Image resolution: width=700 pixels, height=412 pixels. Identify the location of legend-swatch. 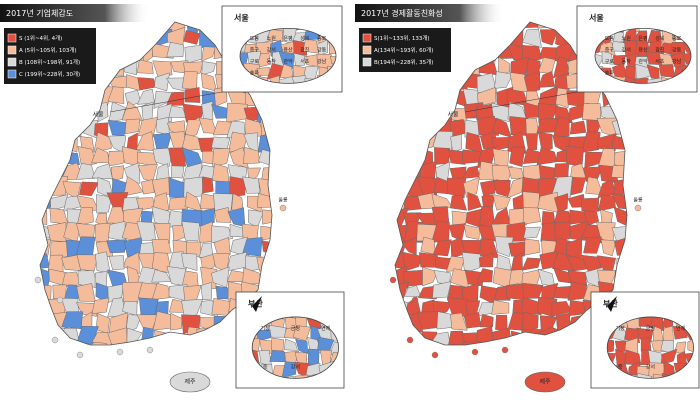
(367, 62).